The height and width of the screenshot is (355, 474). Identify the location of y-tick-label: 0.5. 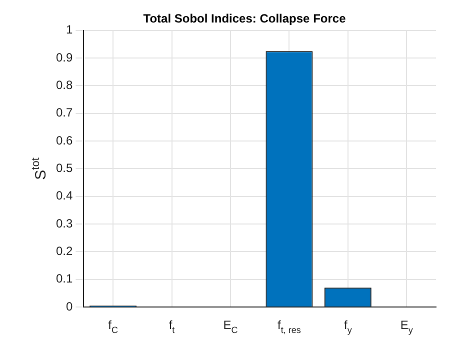
(64, 168).